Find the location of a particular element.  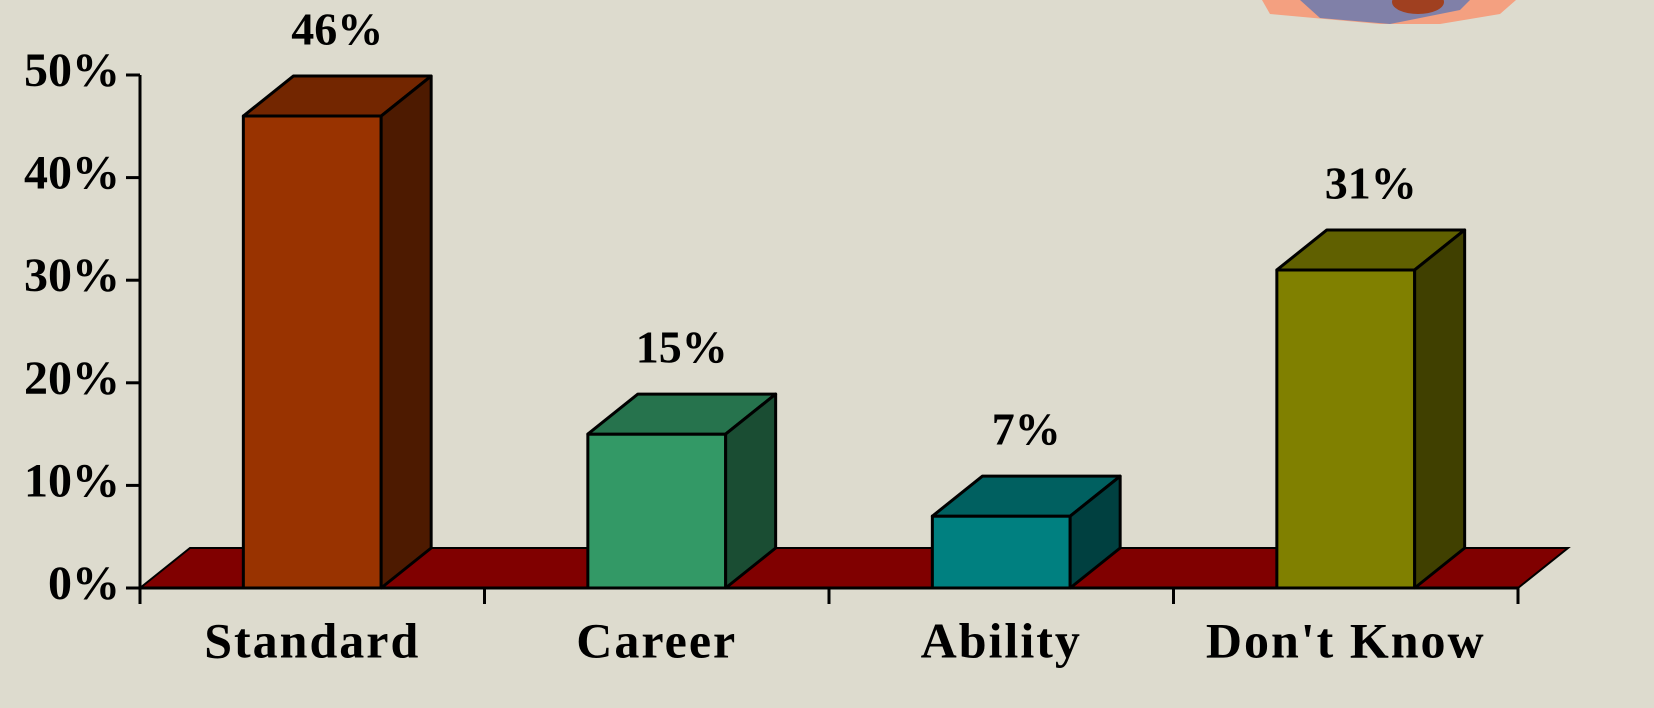

x-tick-label: Career is located at coordinates (656, 640).